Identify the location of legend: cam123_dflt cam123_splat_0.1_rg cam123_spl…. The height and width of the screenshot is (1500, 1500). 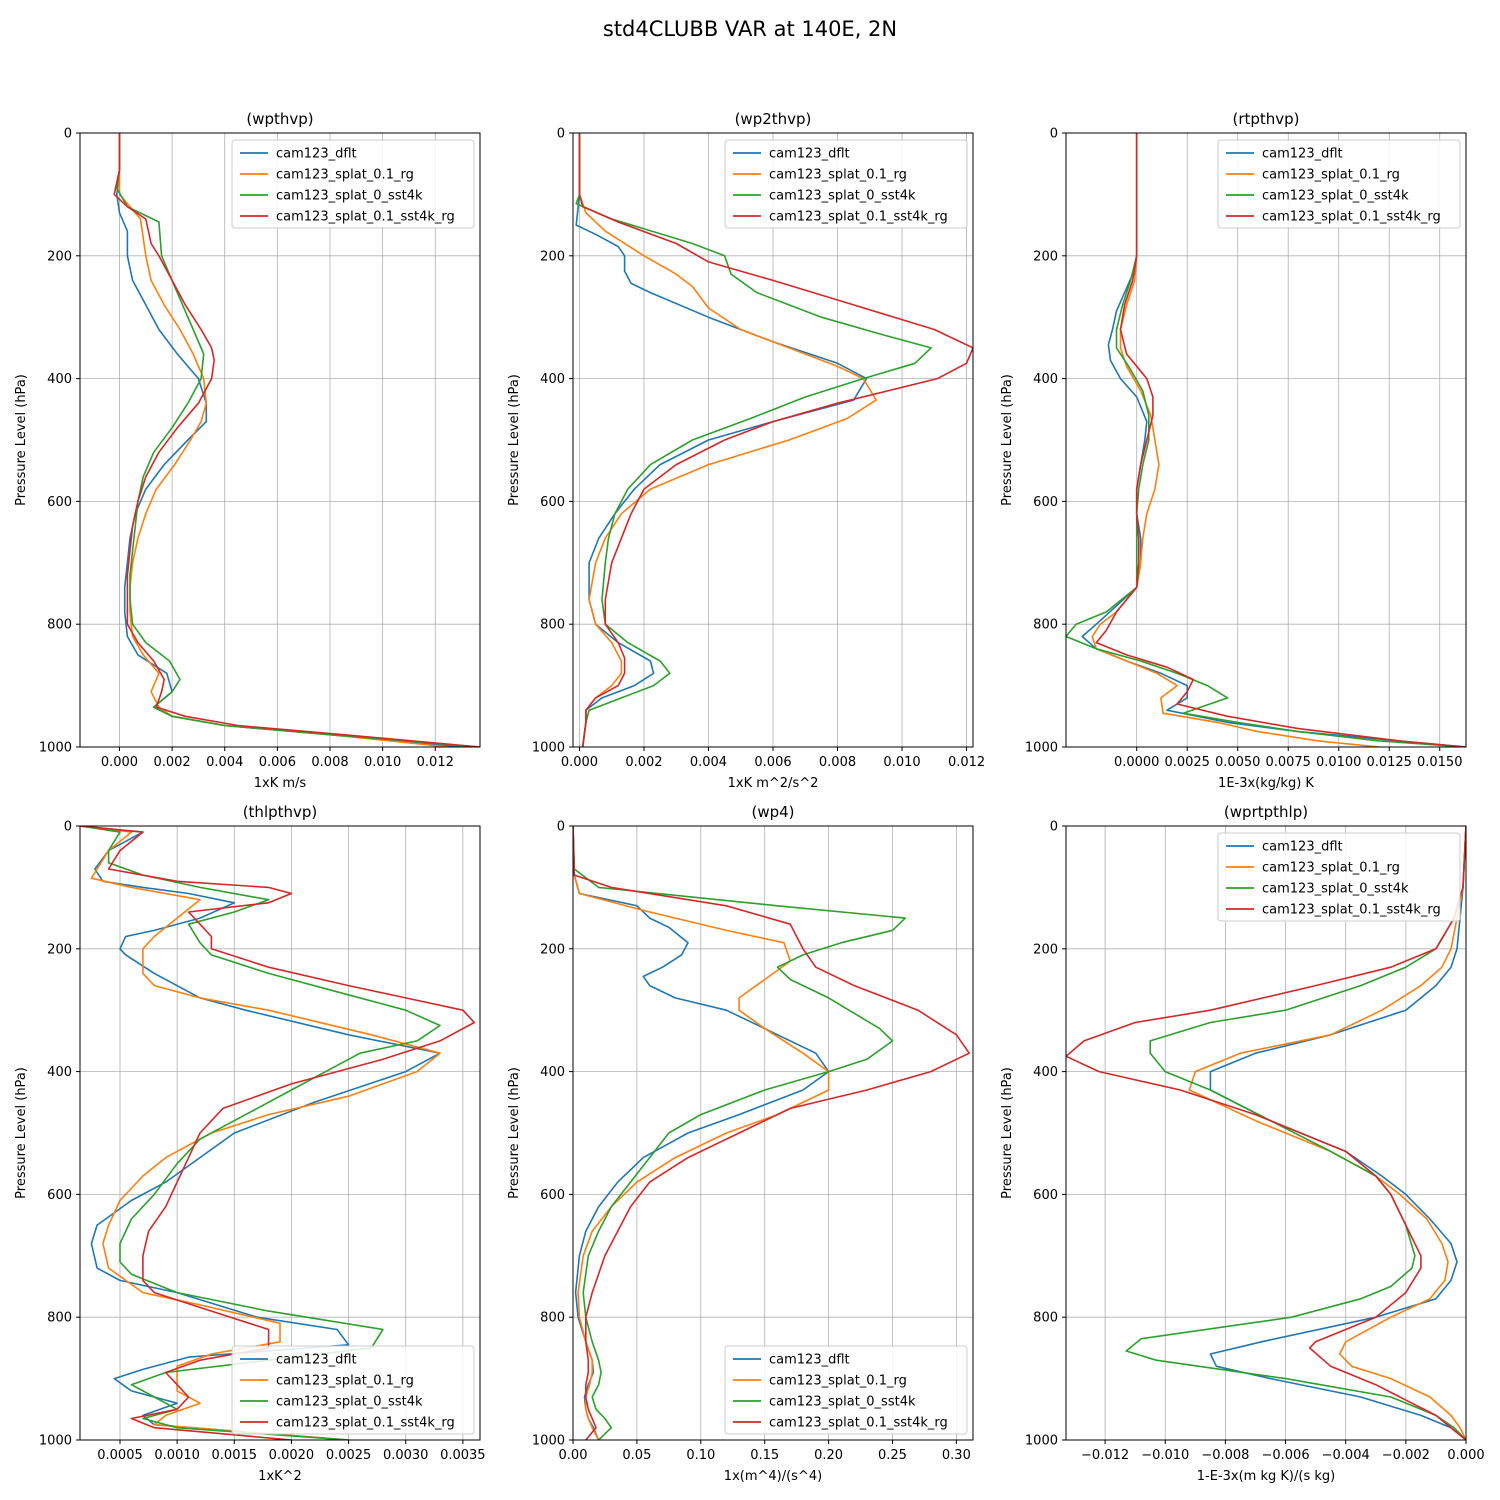
(1339, 877).